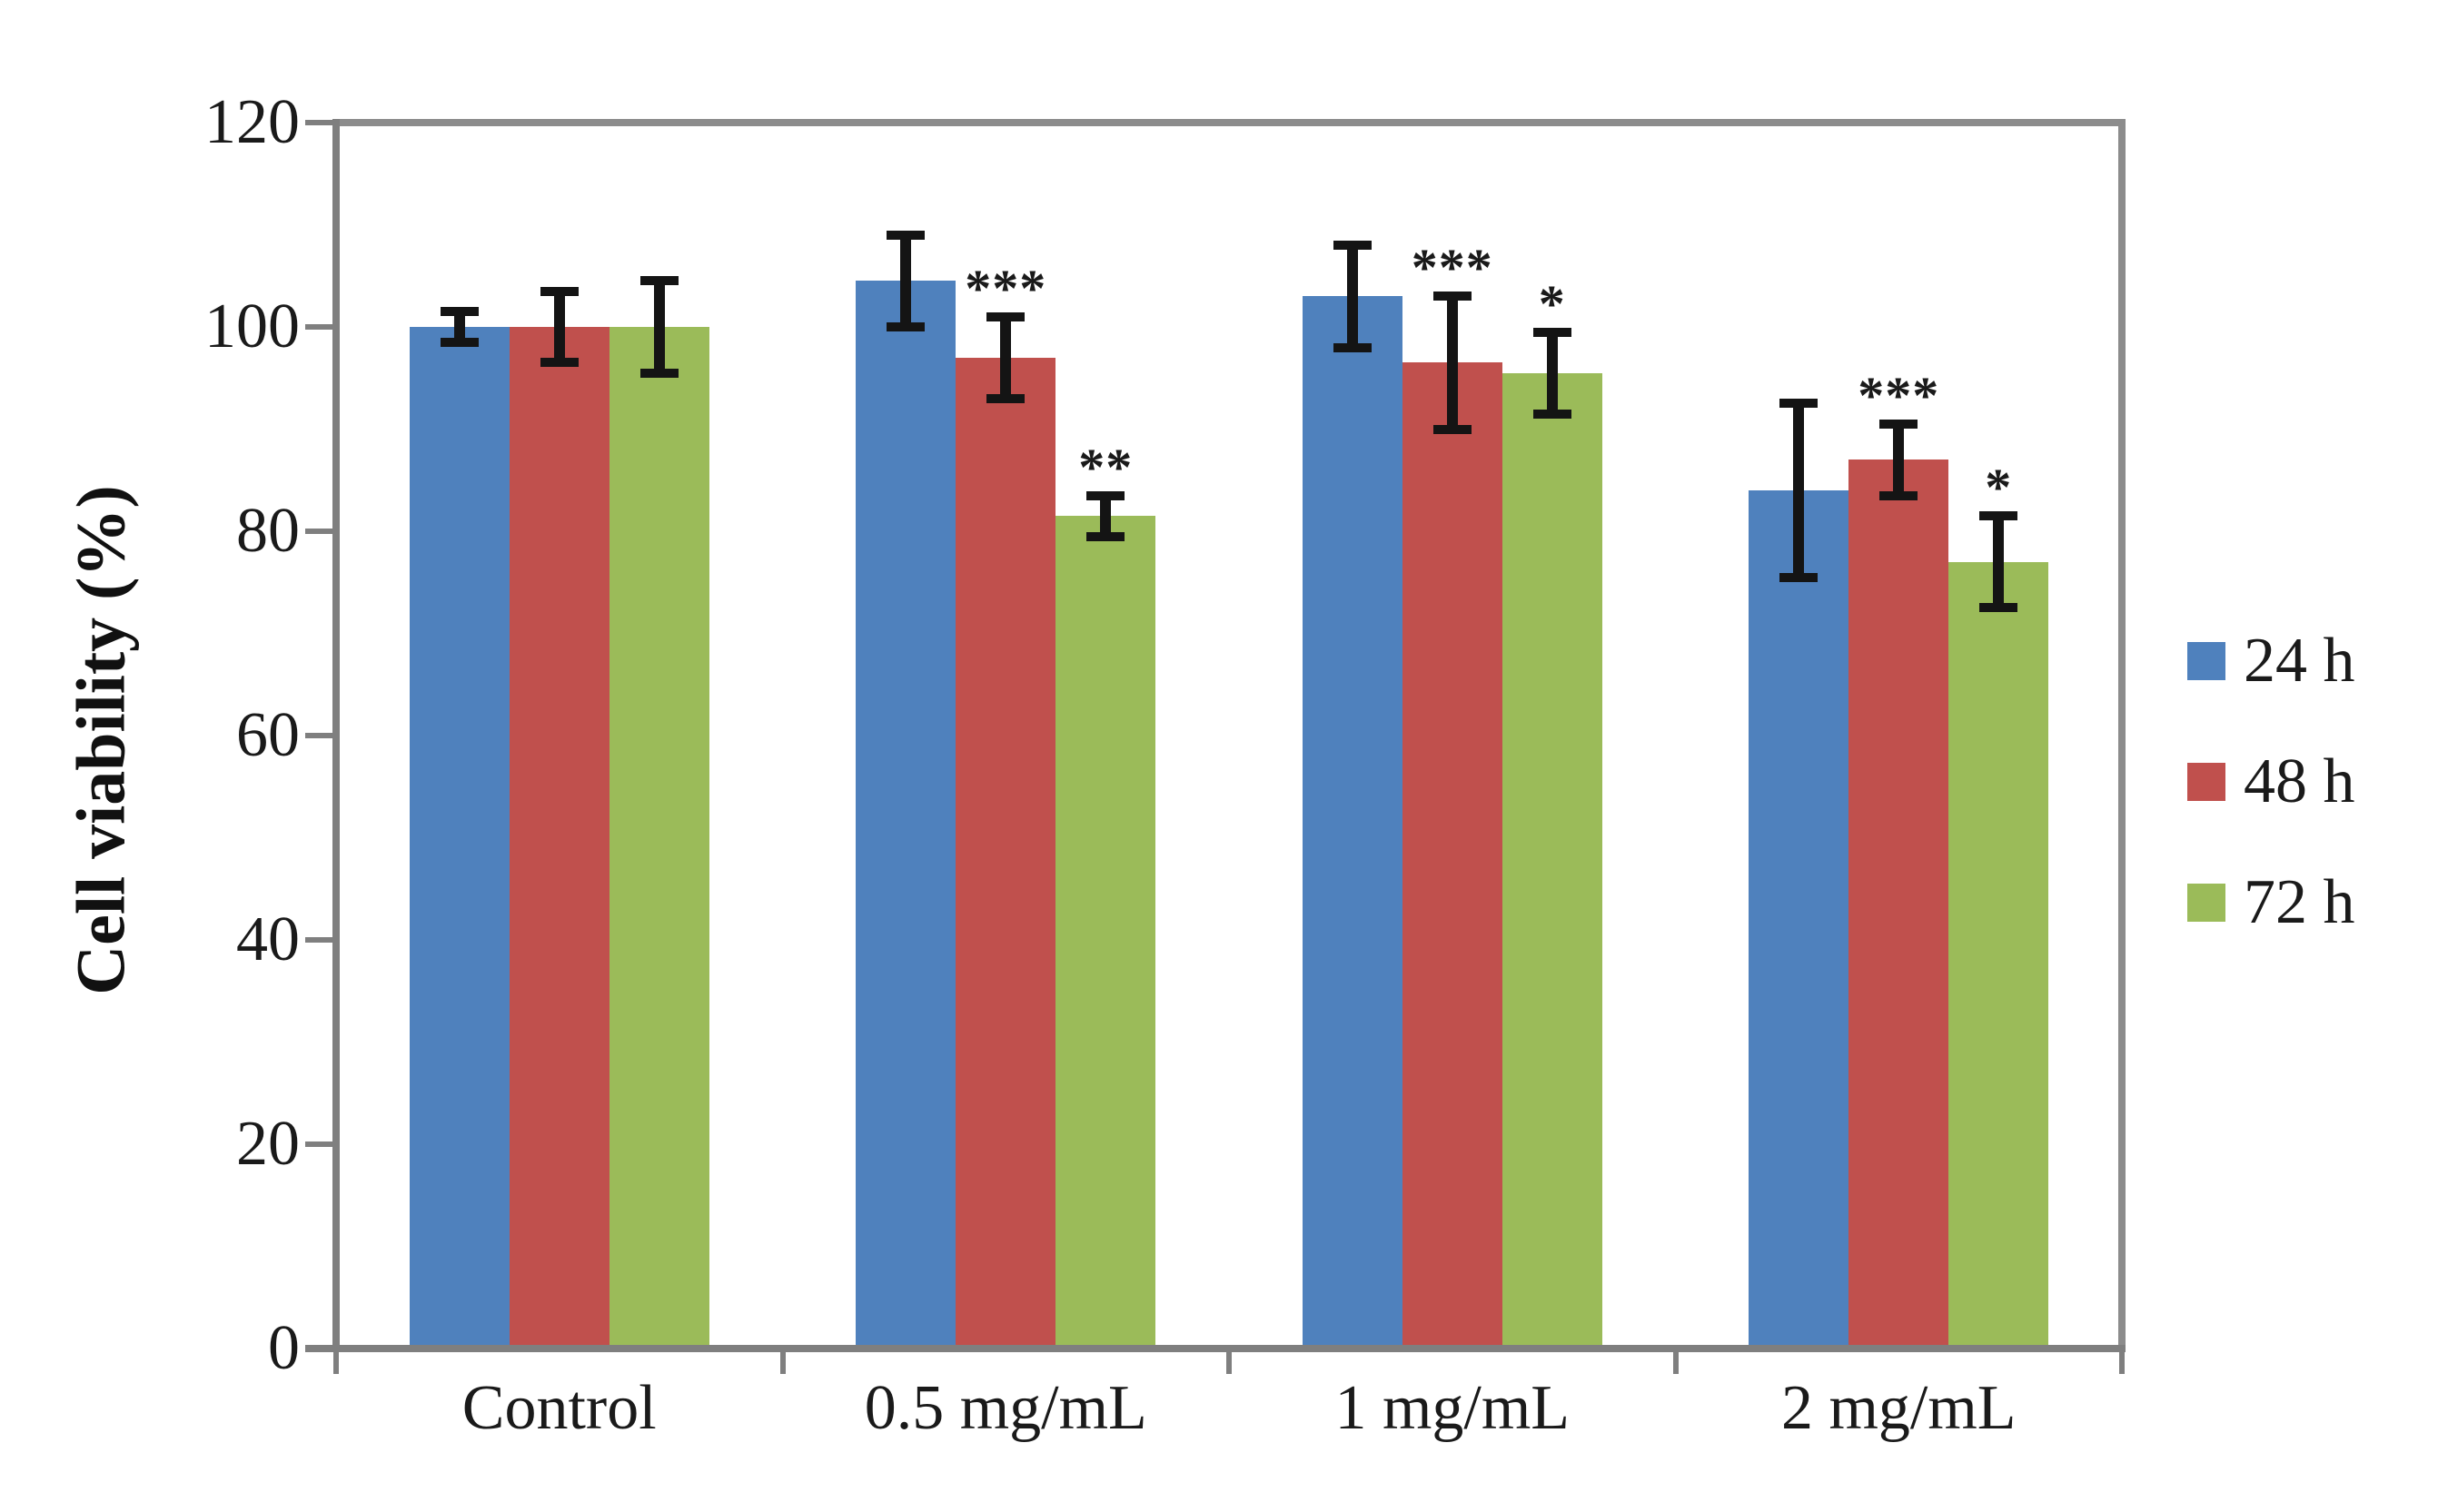 The height and width of the screenshot is (1512, 2438). Describe the element at coordinates (1452, 1408) in the screenshot. I see `x-axis-category-label: 1 mg/mL` at that location.